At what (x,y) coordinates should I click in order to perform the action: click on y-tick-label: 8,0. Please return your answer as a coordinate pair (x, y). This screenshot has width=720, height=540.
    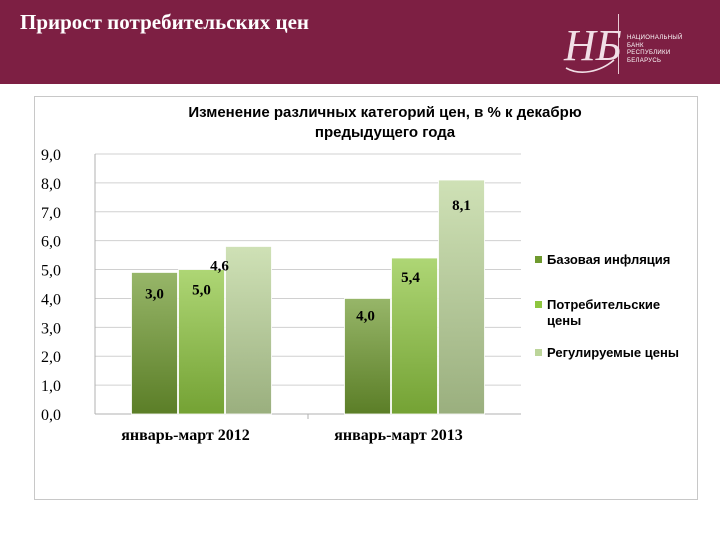
    Looking at the image, I should click on (51, 184).